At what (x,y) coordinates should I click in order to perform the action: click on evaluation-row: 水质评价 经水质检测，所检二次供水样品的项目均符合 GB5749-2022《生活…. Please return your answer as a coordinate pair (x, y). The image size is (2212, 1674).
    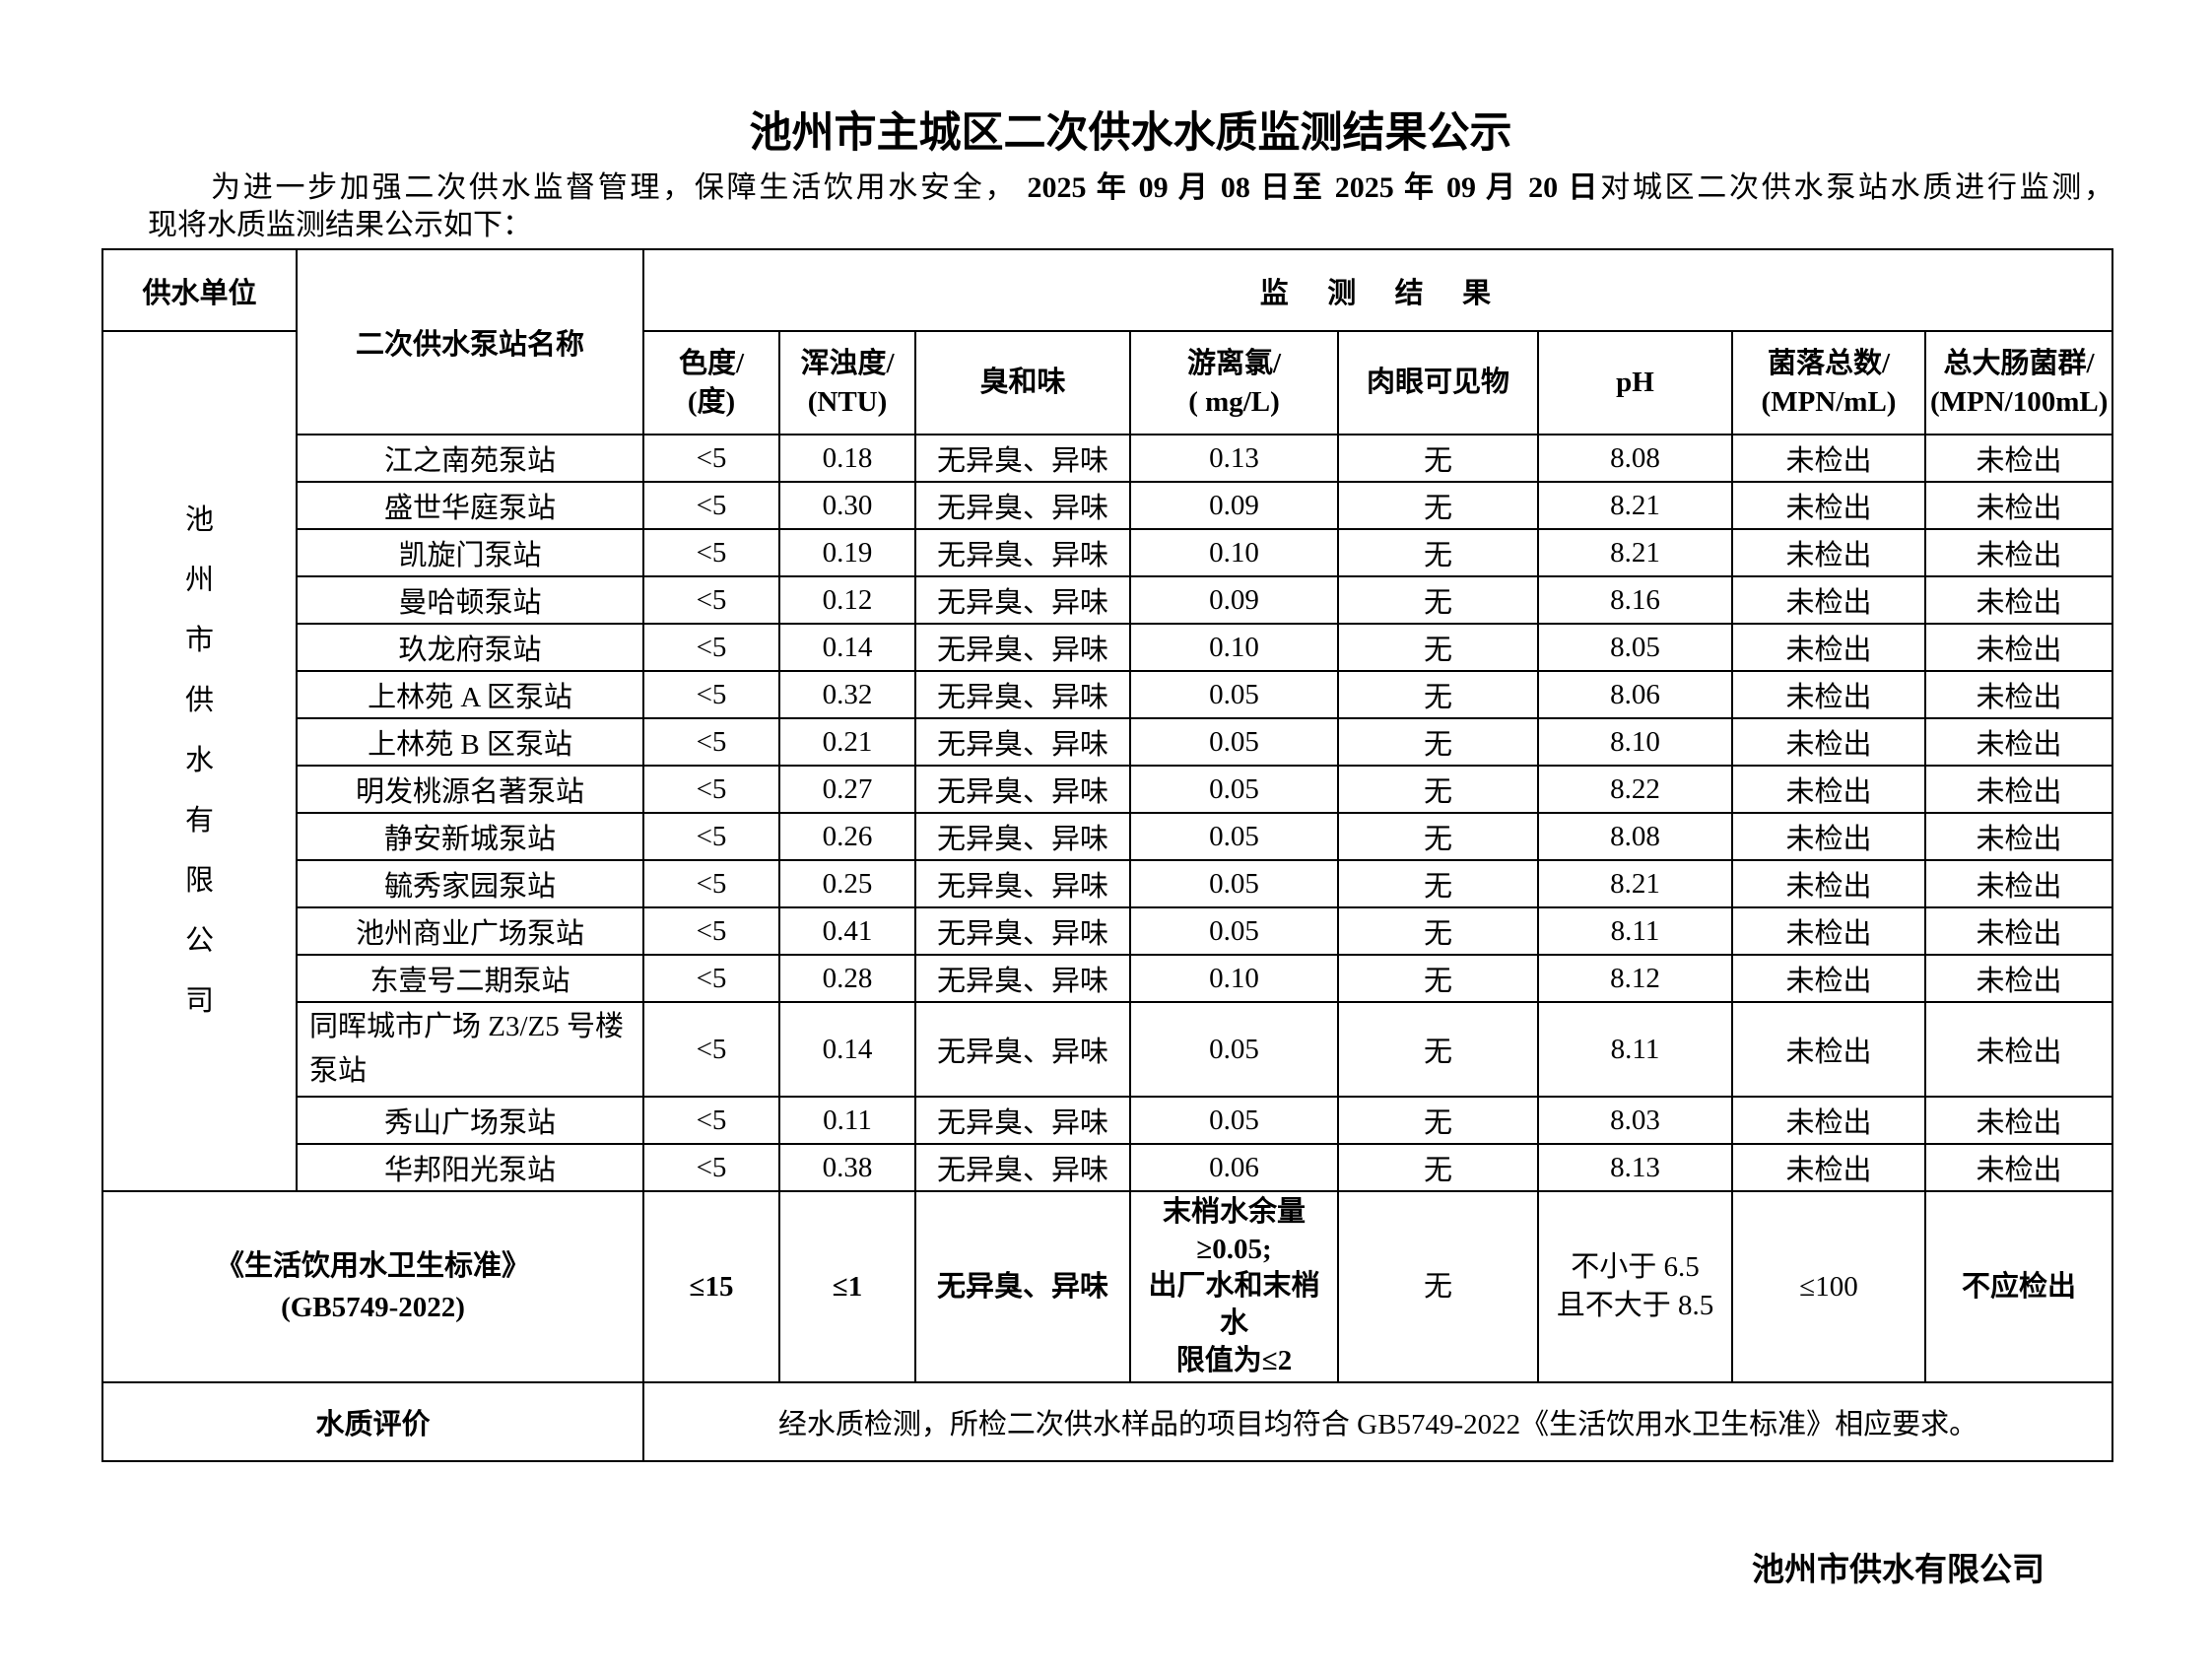
    Looking at the image, I should click on (1107, 1422).